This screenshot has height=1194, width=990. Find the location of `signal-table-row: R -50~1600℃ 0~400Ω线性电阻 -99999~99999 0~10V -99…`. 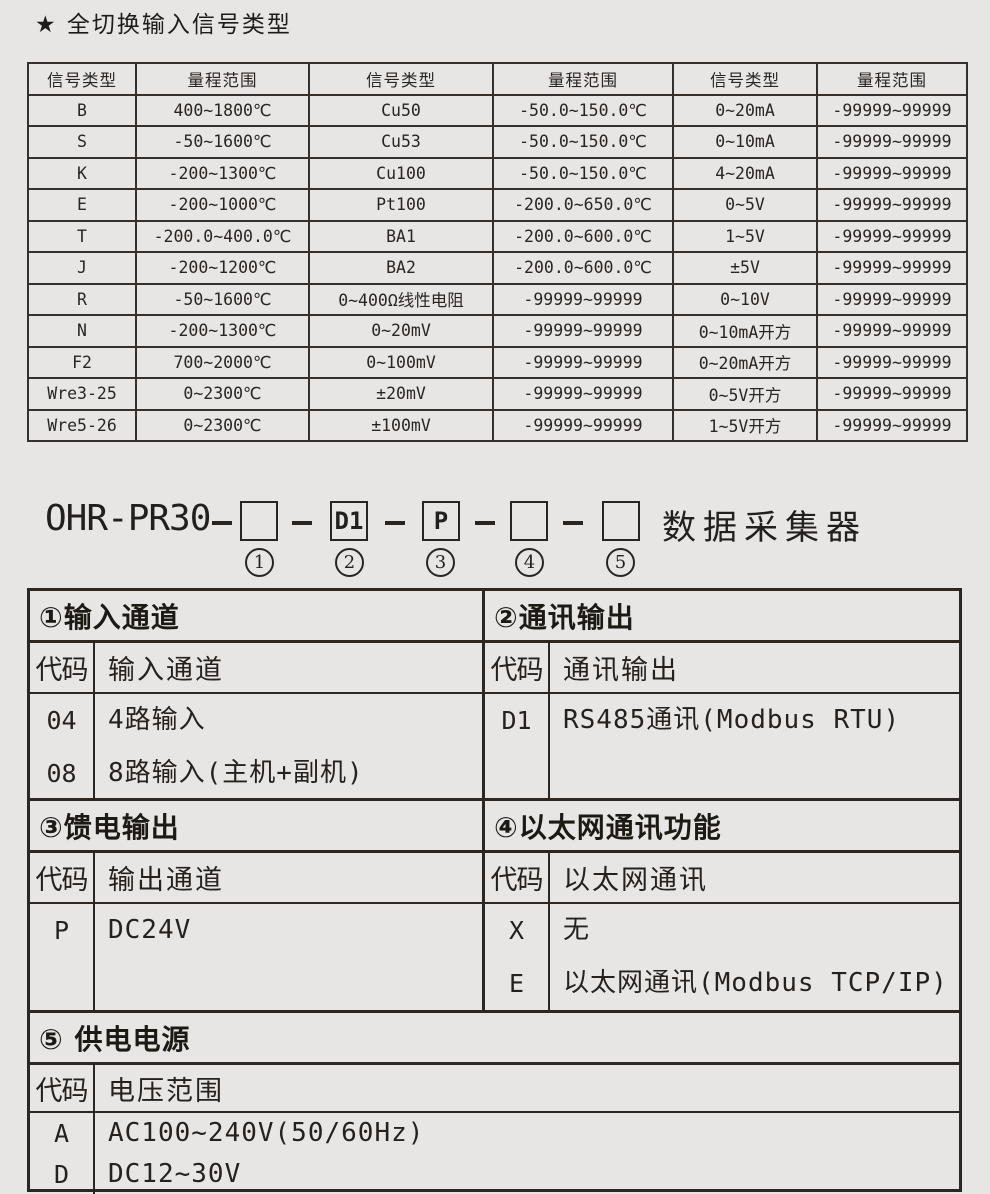

signal-table-row: R -50~1600℃ 0~400Ω线性电阻 -99999~99999 0~10V -99… is located at coordinates (497, 299).